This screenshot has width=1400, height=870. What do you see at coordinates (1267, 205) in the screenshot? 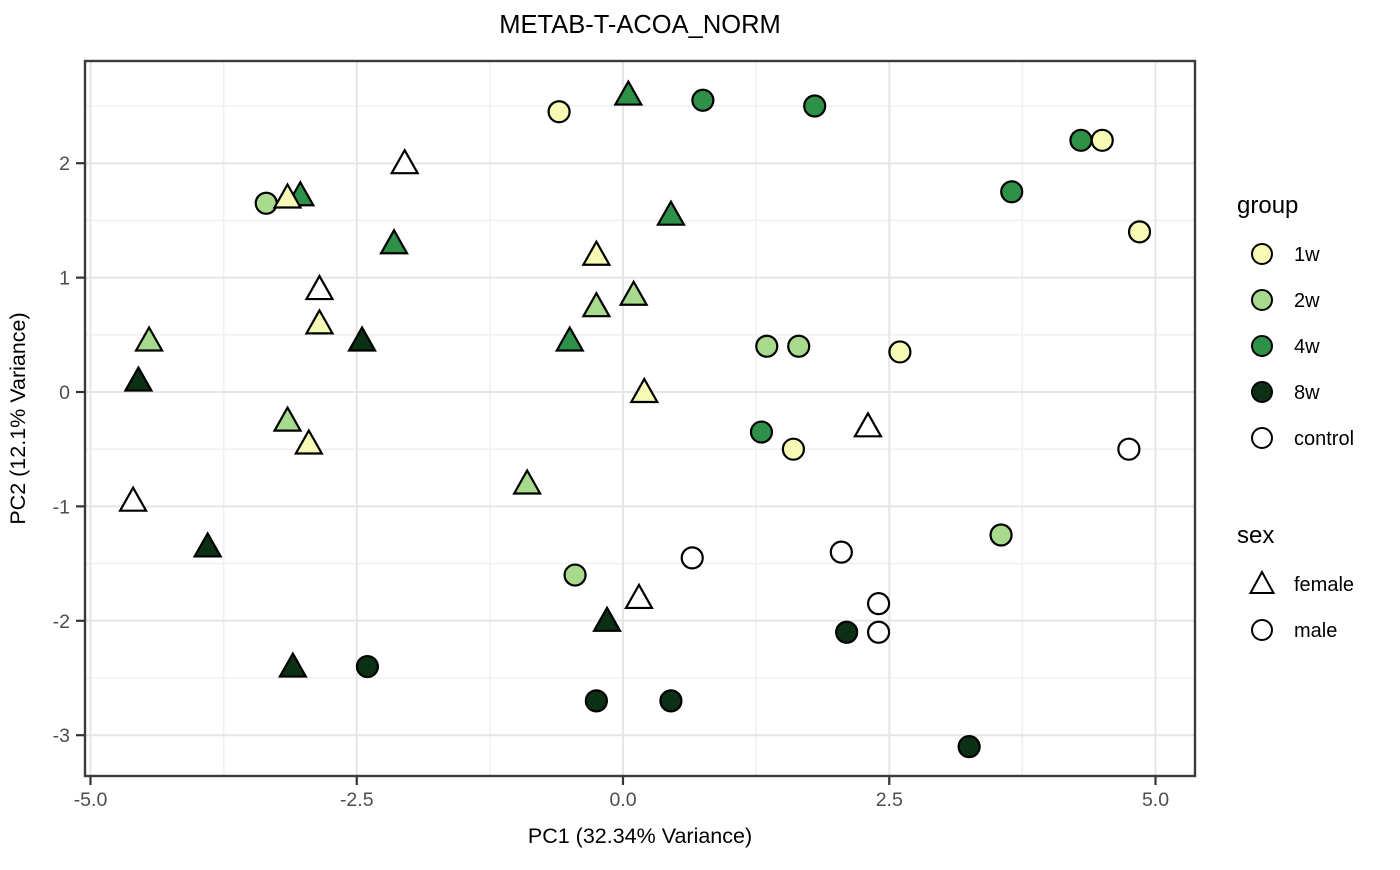
I see `legend-group-title: group` at bounding box center [1267, 205].